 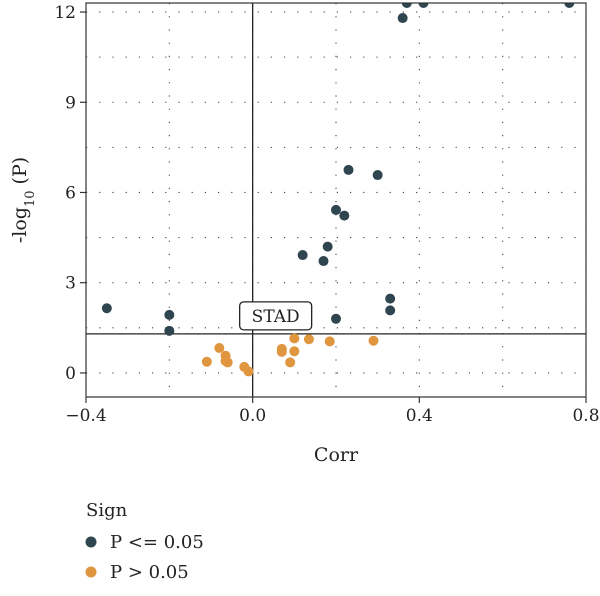 What do you see at coordinates (149, 572) in the screenshot?
I see `legend-label: P > 0.05` at bounding box center [149, 572].